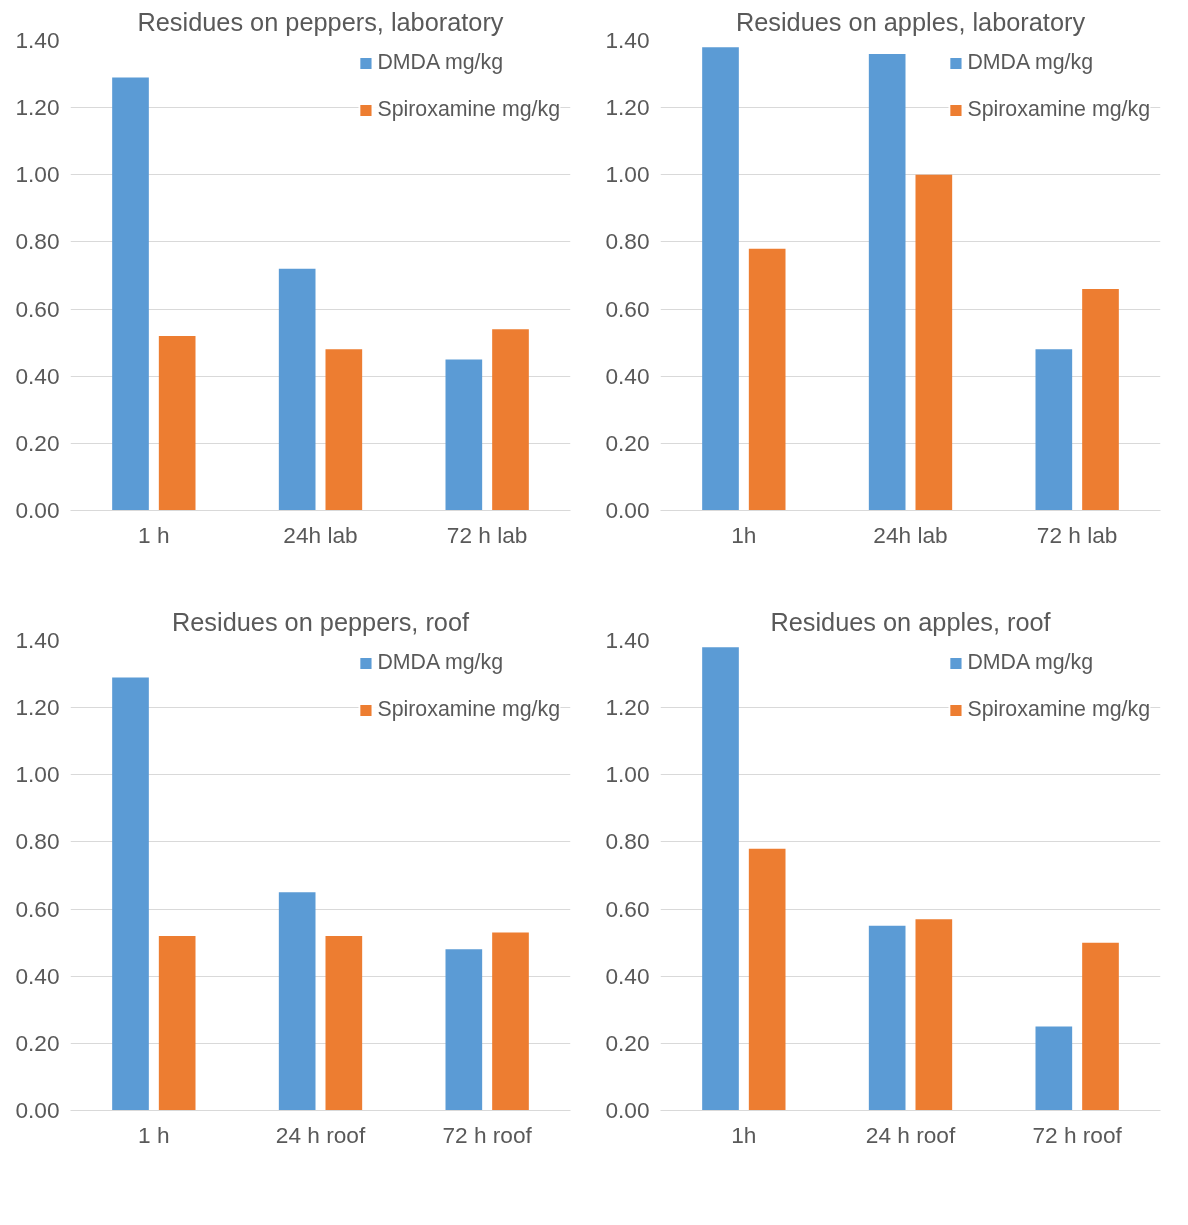 This screenshot has width=1188, height=1225. What do you see at coordinates (911, 621) in the screenshot?
I see `chart-title: Residues on apples, roof` at bounding box center [911, 621].